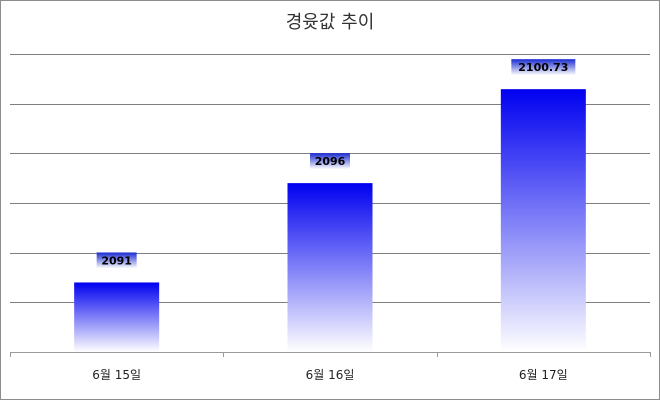 This screenshot has height=400, width=660. Describe the element at coordinates (330, 367) in the screenshot. I see `x-axis: 6월 15일 6월 16일 6월 17일` at that location.